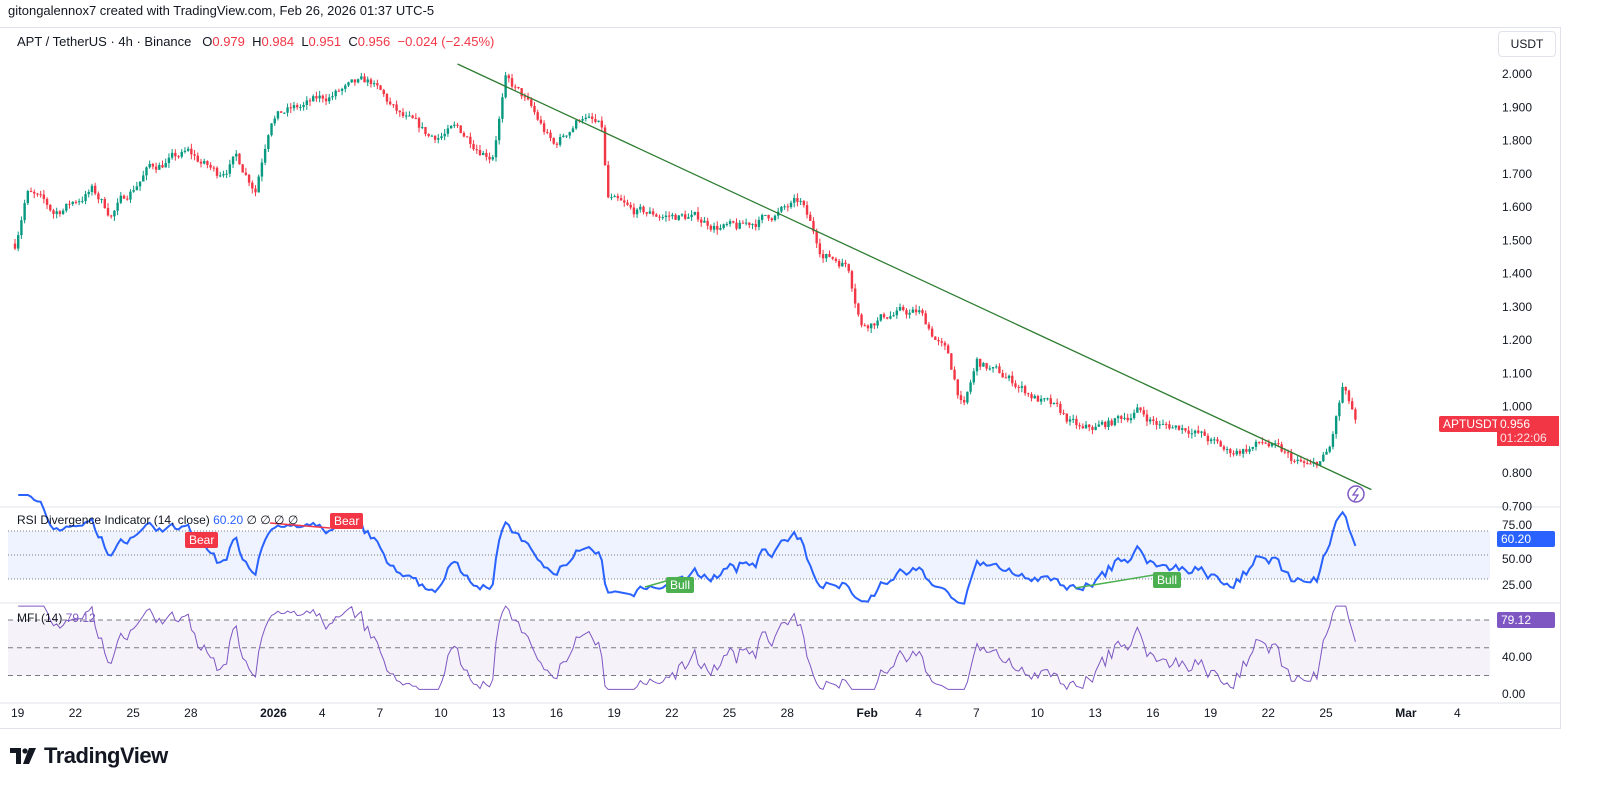  Describe the element at coordinates (89, 756) in the screenshot. I see `tradingview-logo: TradingView` at that location.